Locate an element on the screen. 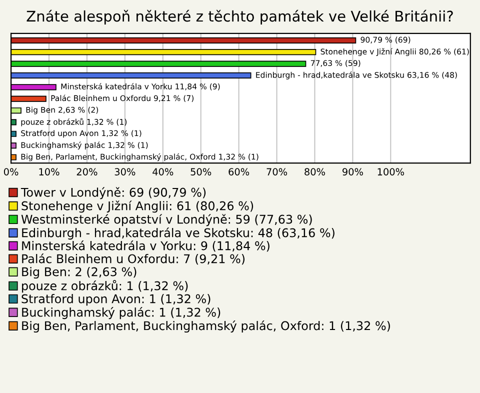 This screenshot has height=393, width=480. legend-label: Big Ben, Parlament, Buckinghamský palác, Oxford: 1 (1,32 %) is located at coordinates (206, 326).